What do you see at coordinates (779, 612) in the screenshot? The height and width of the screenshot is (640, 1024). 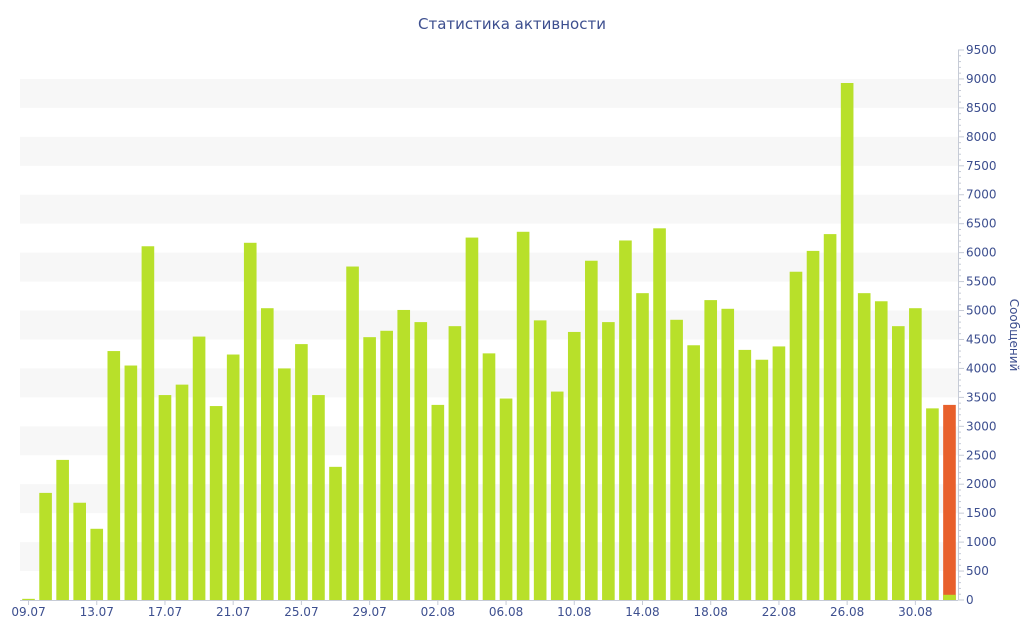 I see `x-tick-label: 22.08` at bounding box center [779, 612].